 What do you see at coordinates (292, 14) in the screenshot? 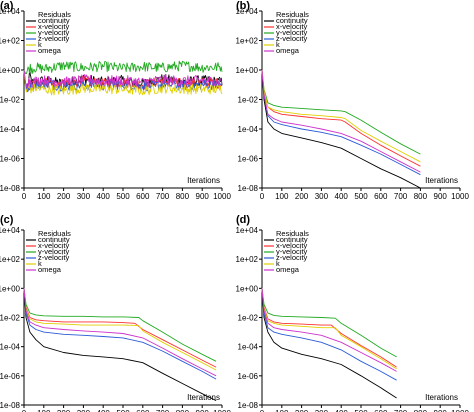
I see `legend-title: Residuals` at bounding box center [292, 14].